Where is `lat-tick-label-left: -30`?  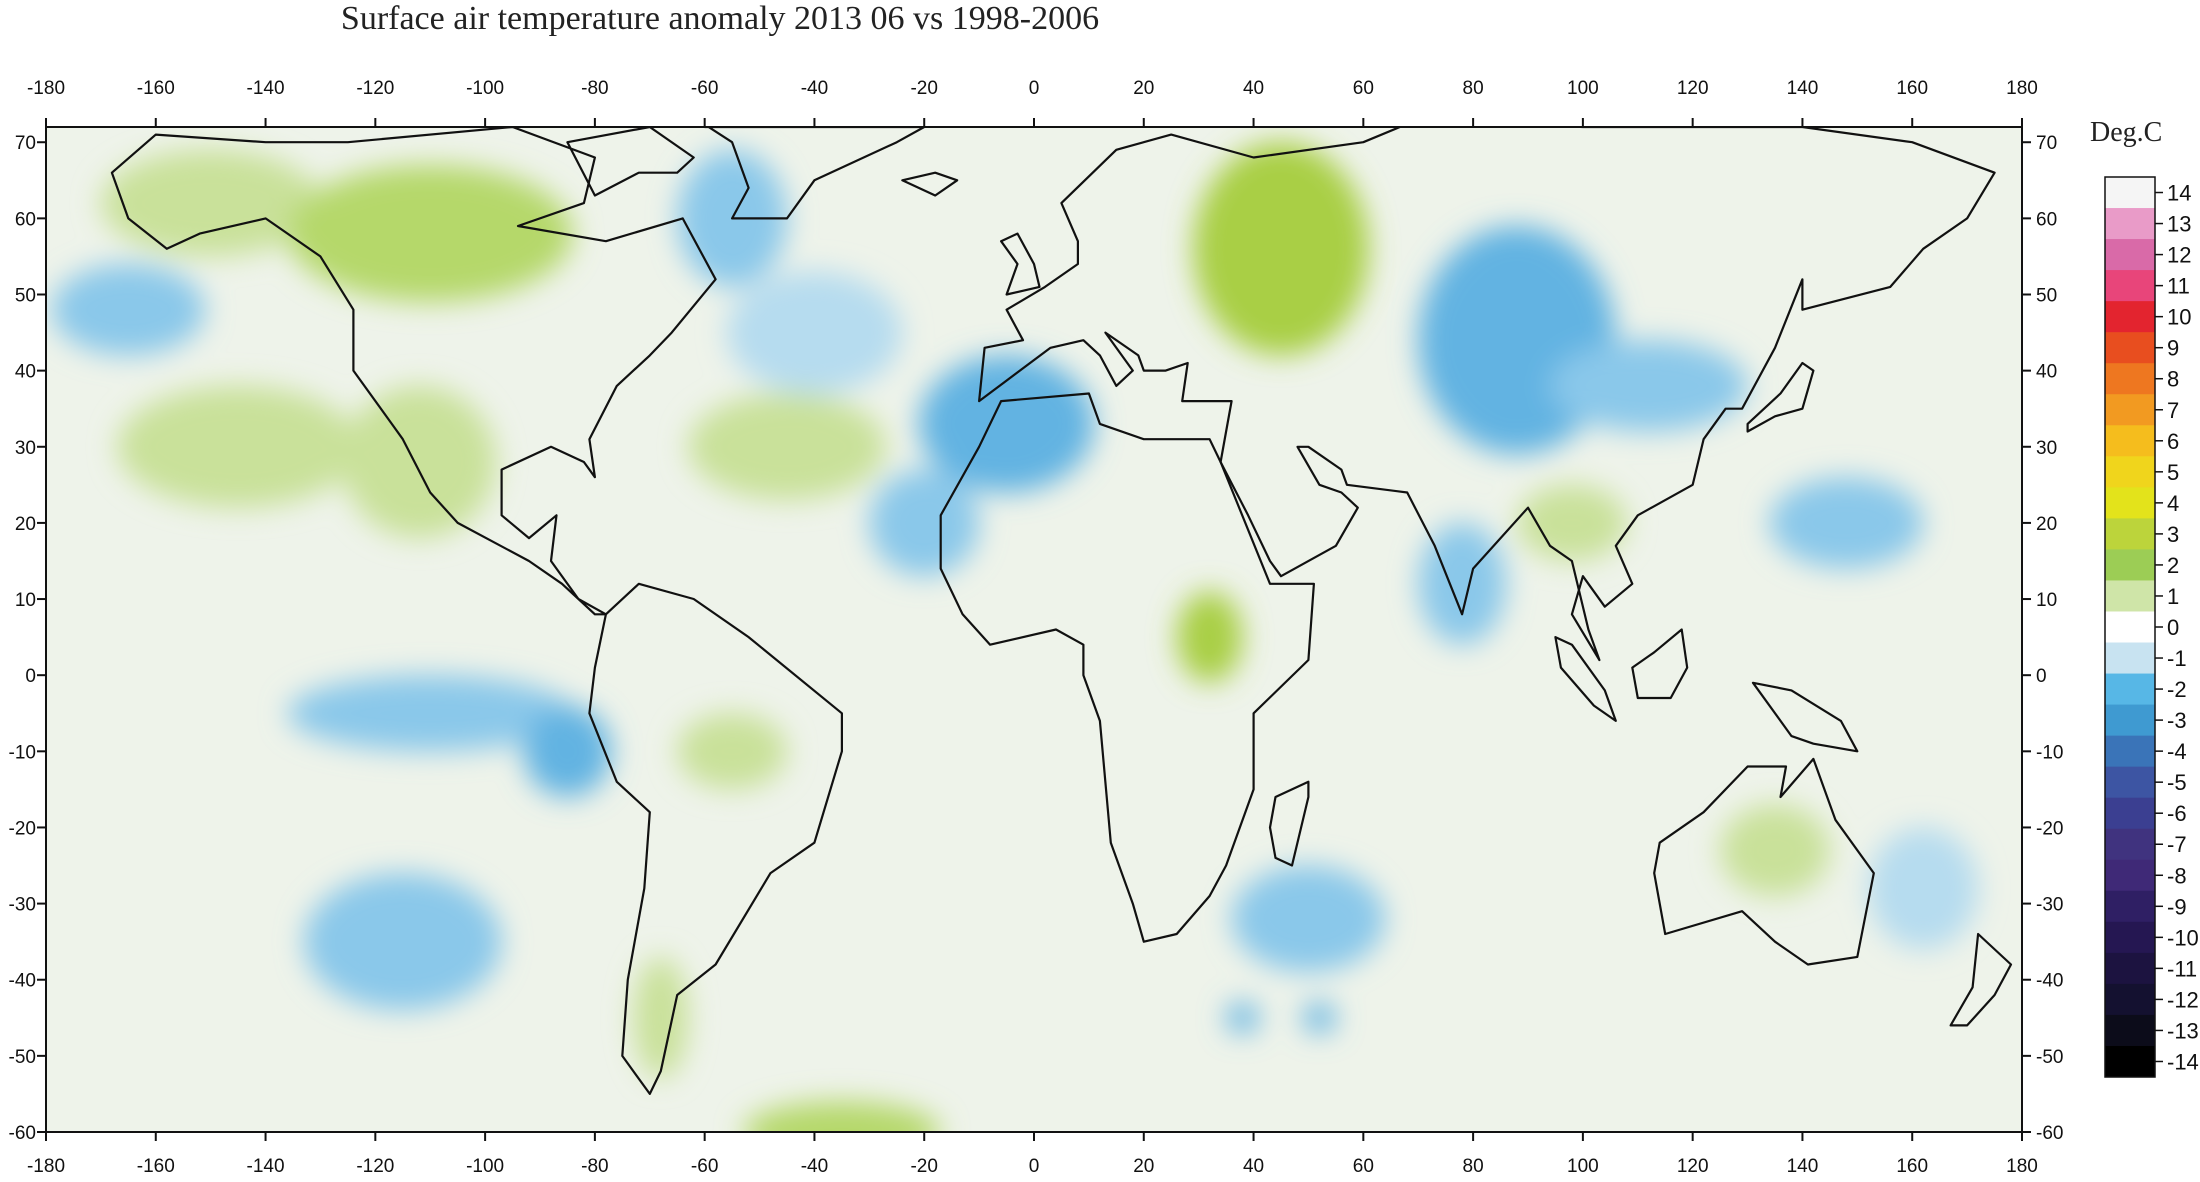 lat-tick-label-left: -30 is located at coordinates (22, 905).